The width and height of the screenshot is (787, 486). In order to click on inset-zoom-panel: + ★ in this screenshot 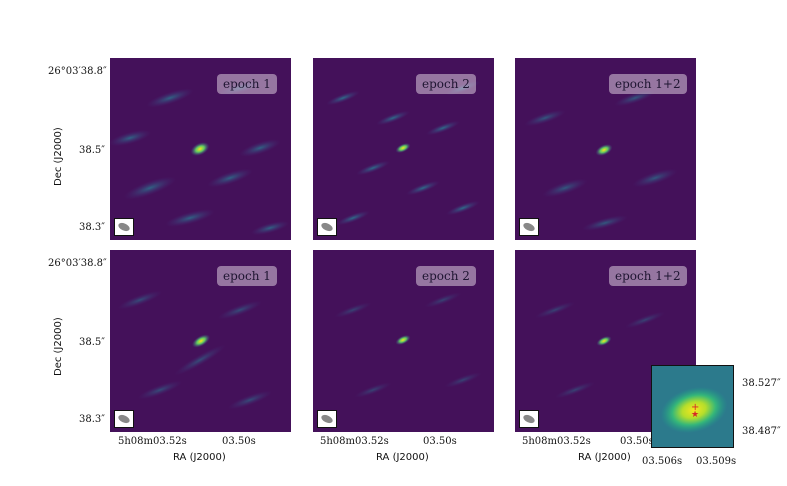, I will do `click(692, 406)`.